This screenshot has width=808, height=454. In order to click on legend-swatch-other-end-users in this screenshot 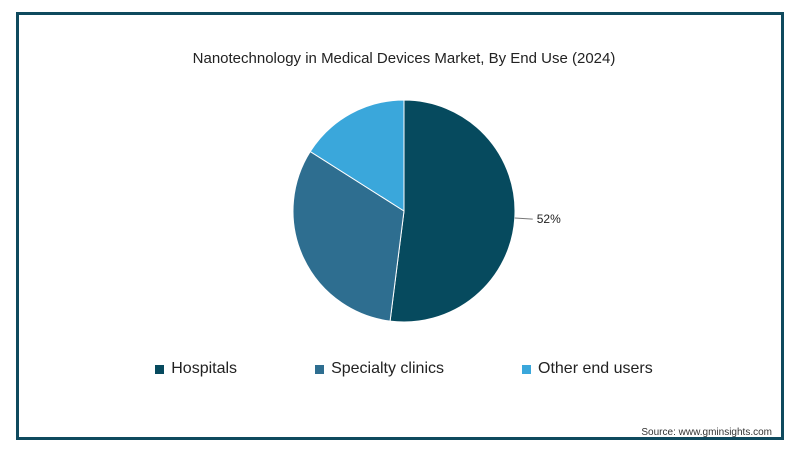, I will do `click(526, 369)`.